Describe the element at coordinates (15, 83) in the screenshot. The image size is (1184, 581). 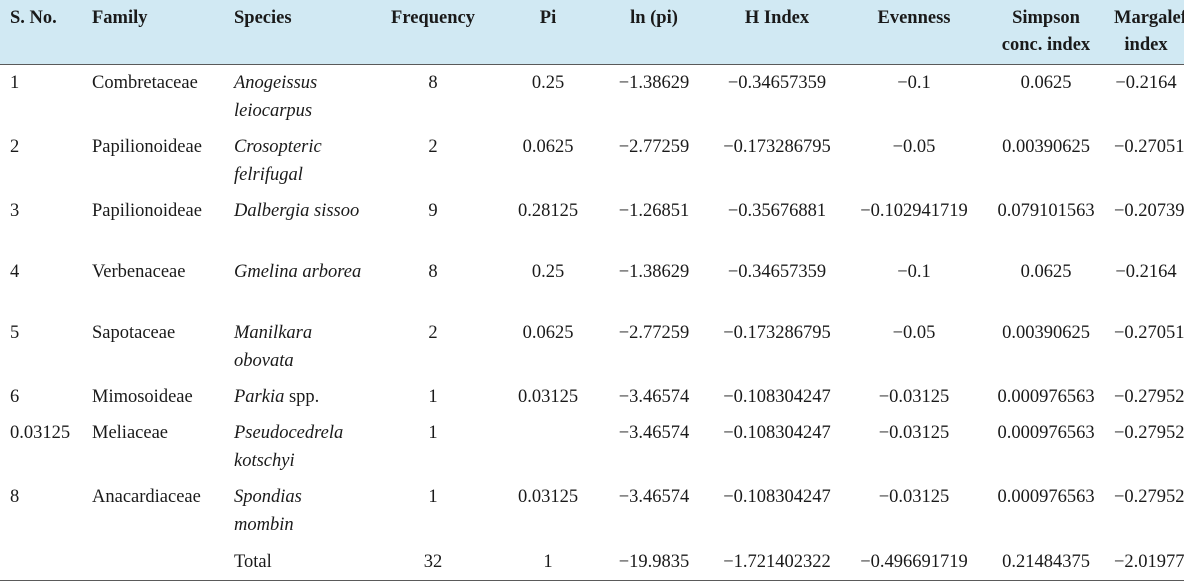
I see `cell-sno: 1` at that location.